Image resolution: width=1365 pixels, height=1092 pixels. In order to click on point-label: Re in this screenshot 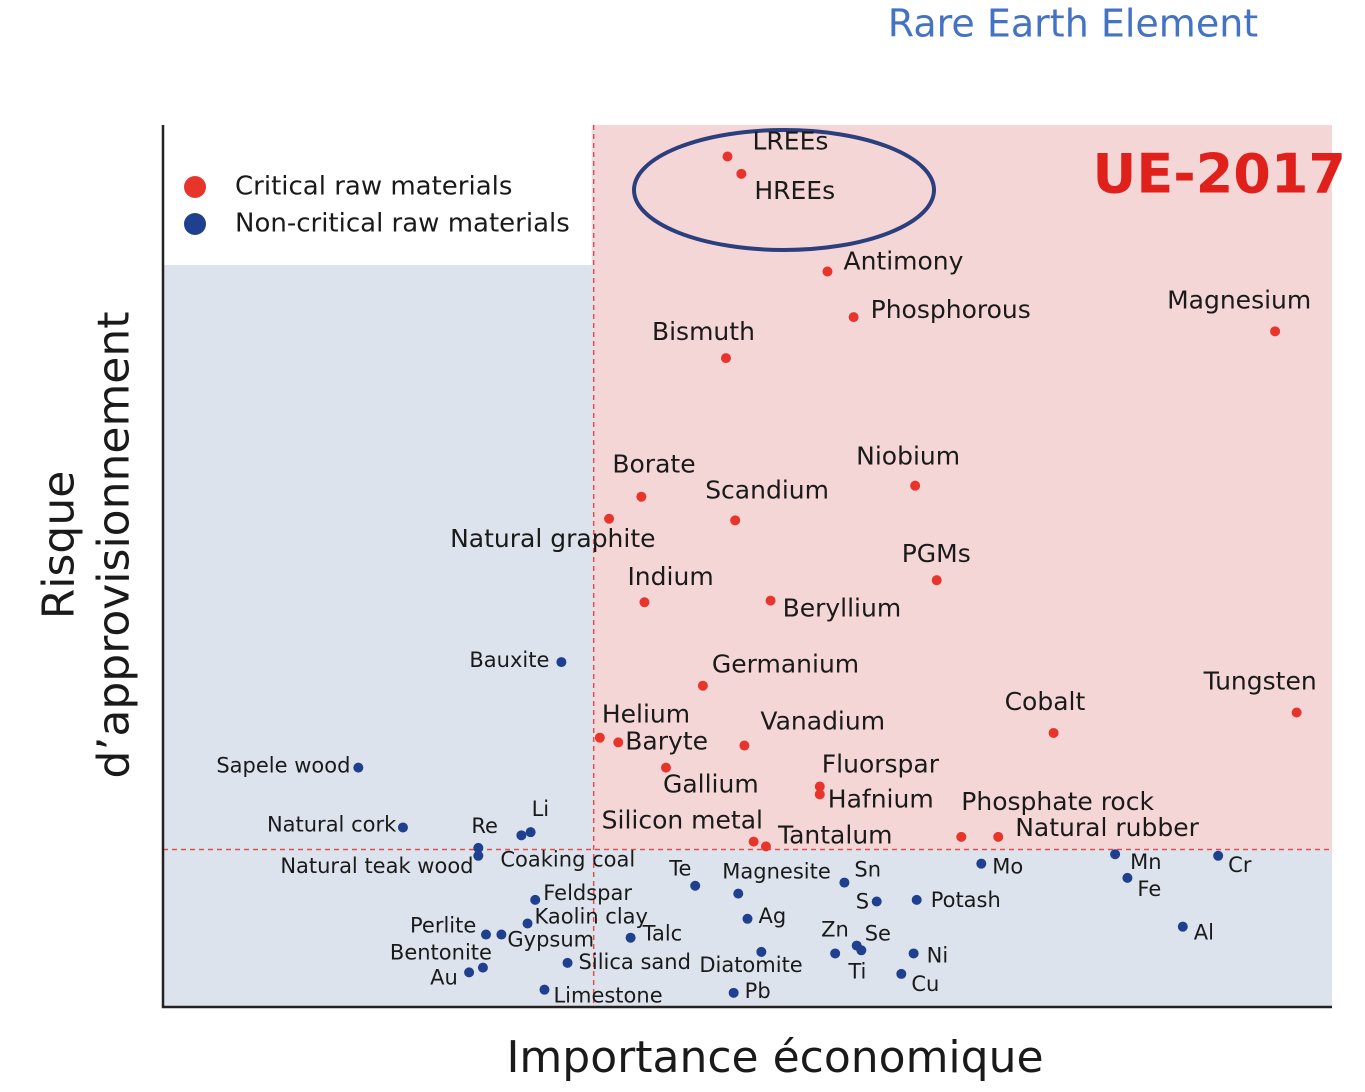, I will do `click(484, 826)`.